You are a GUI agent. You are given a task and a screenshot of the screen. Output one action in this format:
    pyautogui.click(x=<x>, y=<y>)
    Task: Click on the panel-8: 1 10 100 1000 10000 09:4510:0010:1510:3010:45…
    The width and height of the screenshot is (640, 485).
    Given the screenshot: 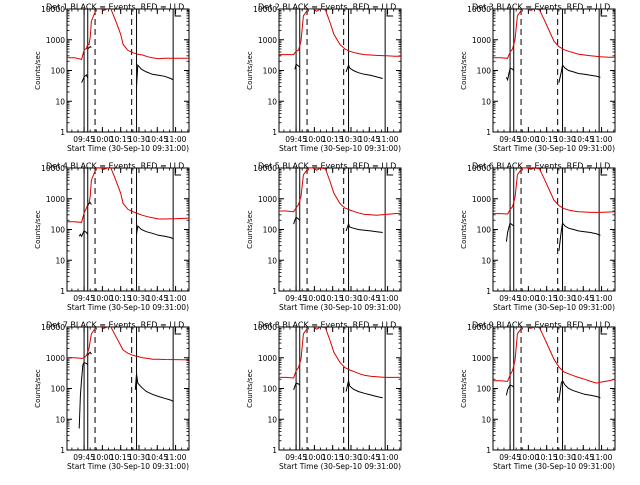 What is the action you would take?
    pyautogui.click(x=324, y=396)
    